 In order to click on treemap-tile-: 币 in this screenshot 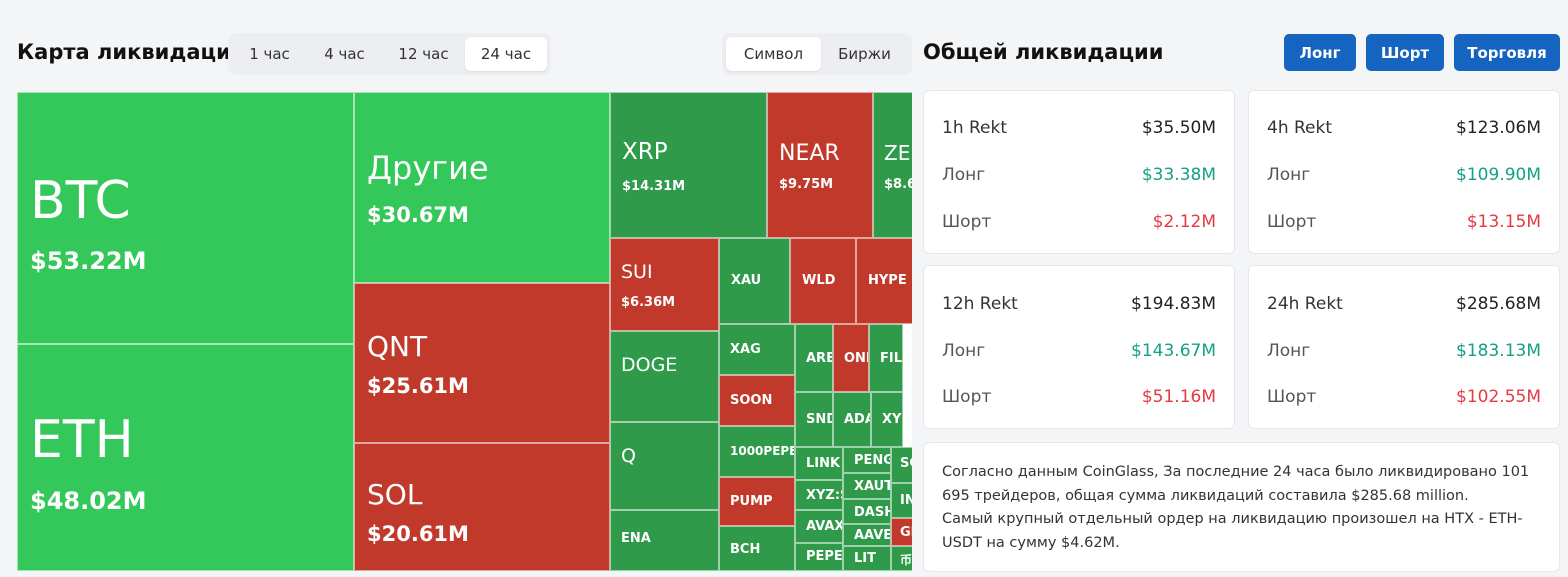, I will do `click(901, 558)`.